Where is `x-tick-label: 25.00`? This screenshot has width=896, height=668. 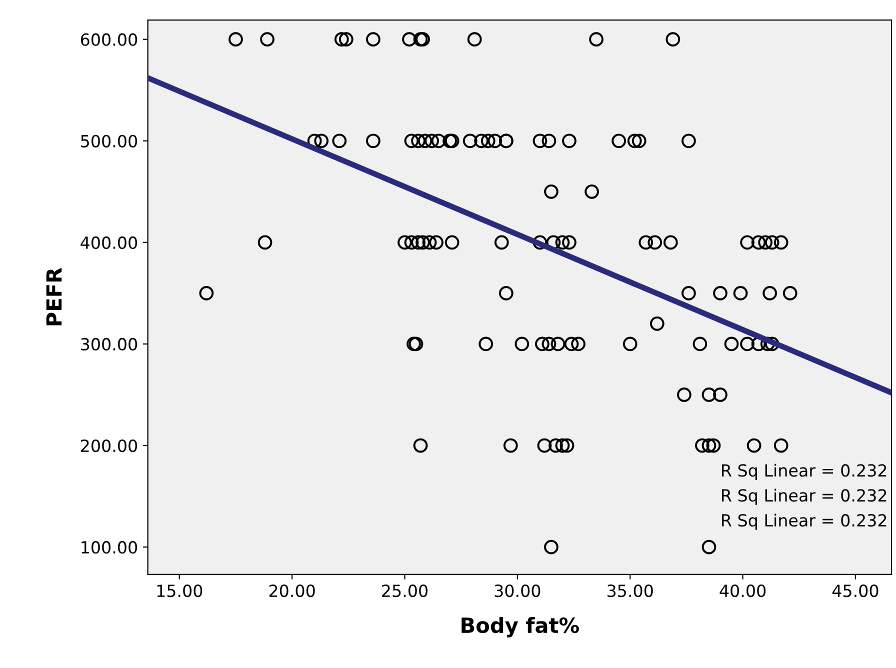 x-tick-label: 25.00 is located at coordinates (405, 591).